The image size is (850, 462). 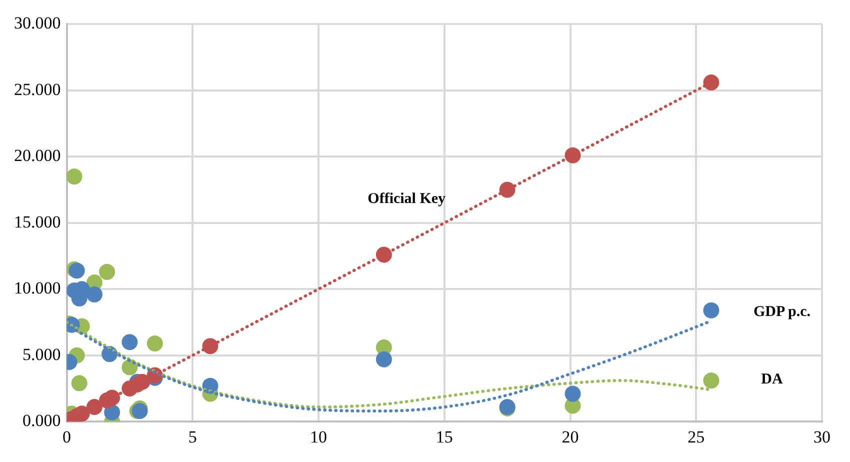 What do you see at coordinates (570, 436) in the screenshot?
I see `x-tick-label: 20` at bounding box center [570, 436].